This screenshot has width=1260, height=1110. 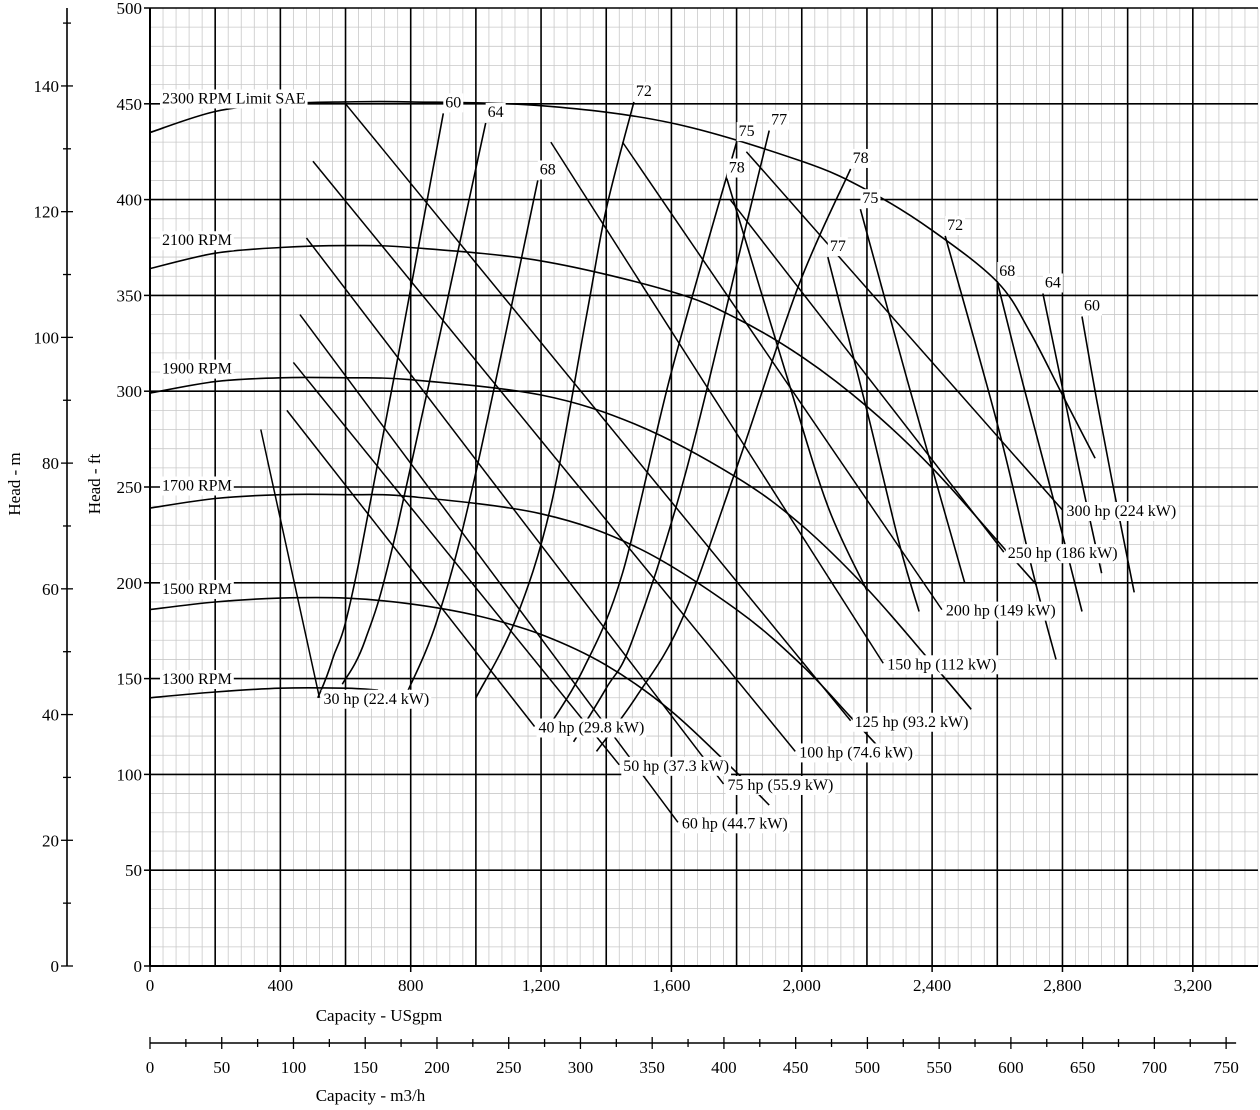 What do you see at coordinates (1011, 1067) in the screenshot?
I see `x2-tick-label: 600` at bounding box center [1011, 1067].